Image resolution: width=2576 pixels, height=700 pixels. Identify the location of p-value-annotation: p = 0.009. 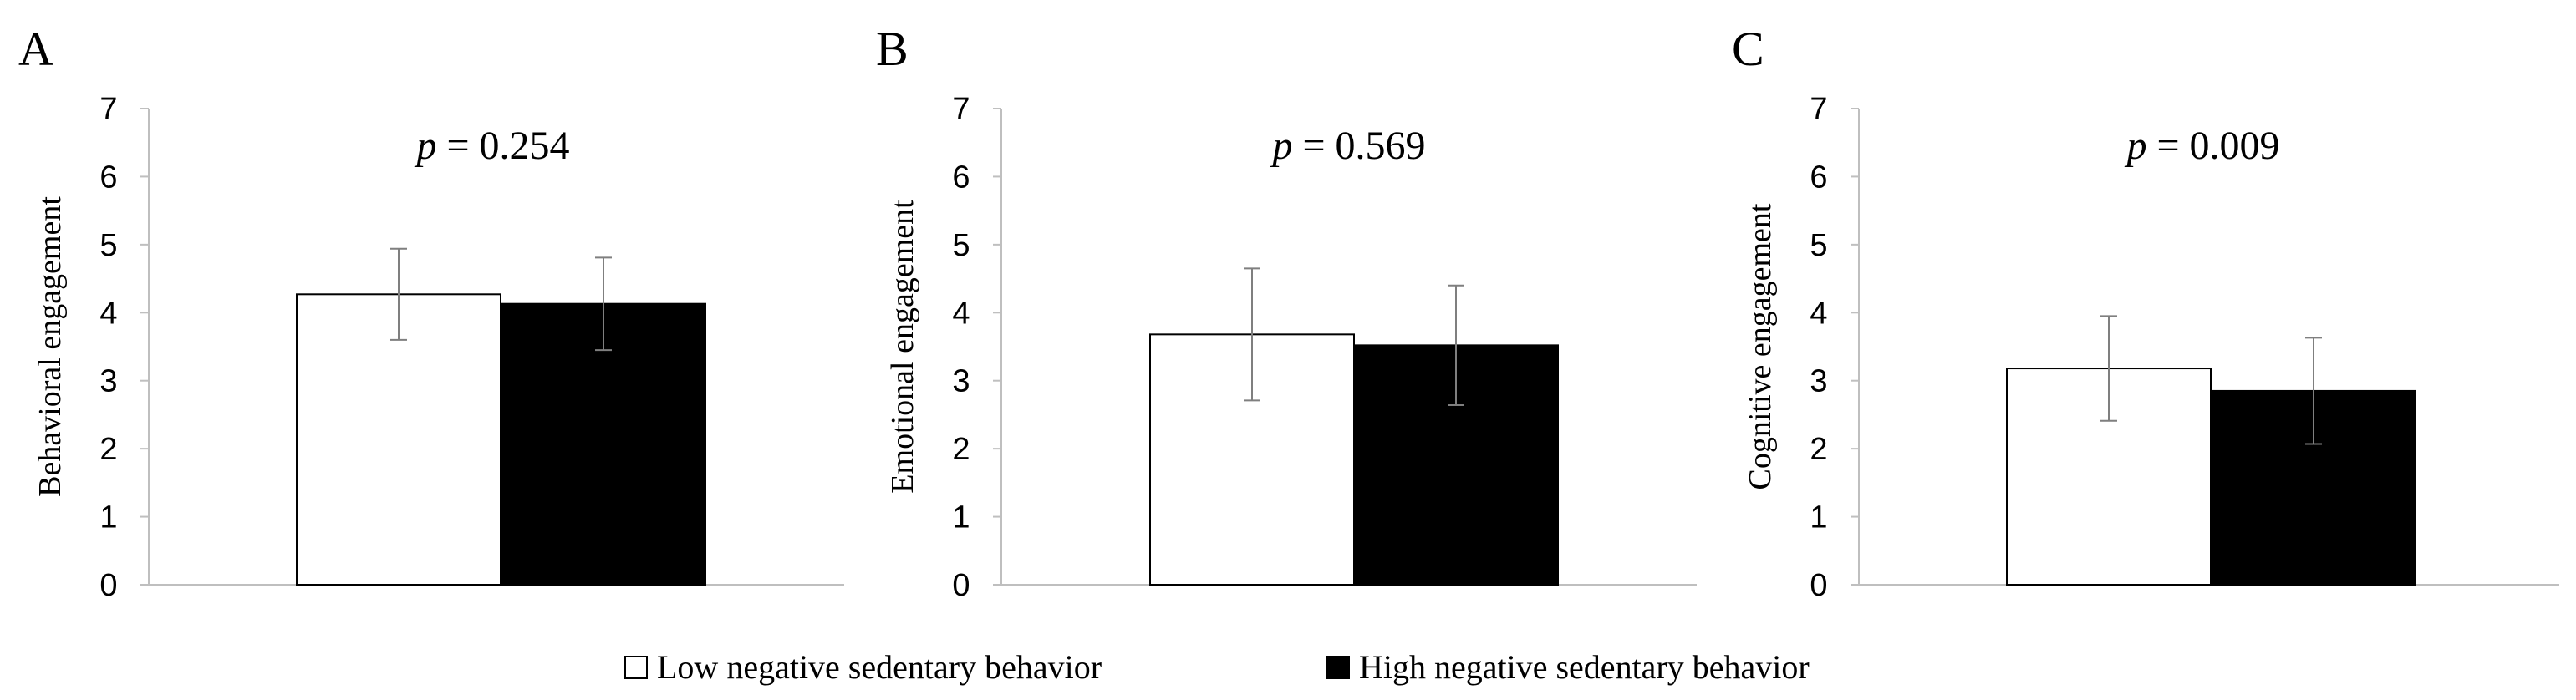
(2201, 146).